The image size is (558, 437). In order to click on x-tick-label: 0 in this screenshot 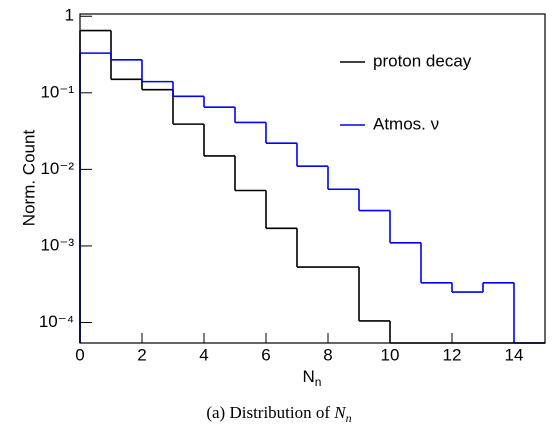, I will do `click(79, 354)`.